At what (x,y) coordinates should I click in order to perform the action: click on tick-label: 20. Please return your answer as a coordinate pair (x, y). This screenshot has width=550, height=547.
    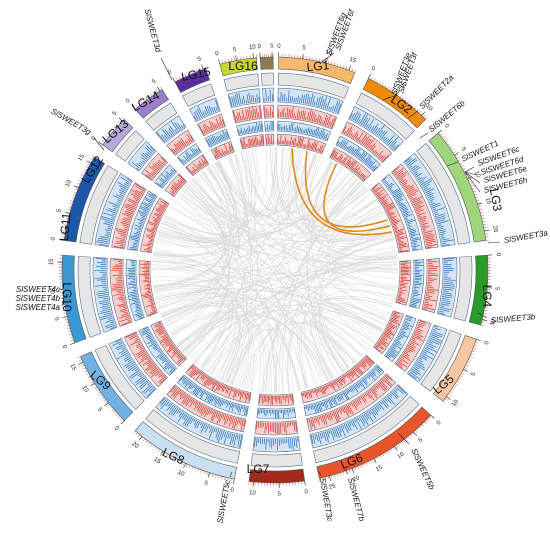
    Looking at the image, I should click on (134, 445).